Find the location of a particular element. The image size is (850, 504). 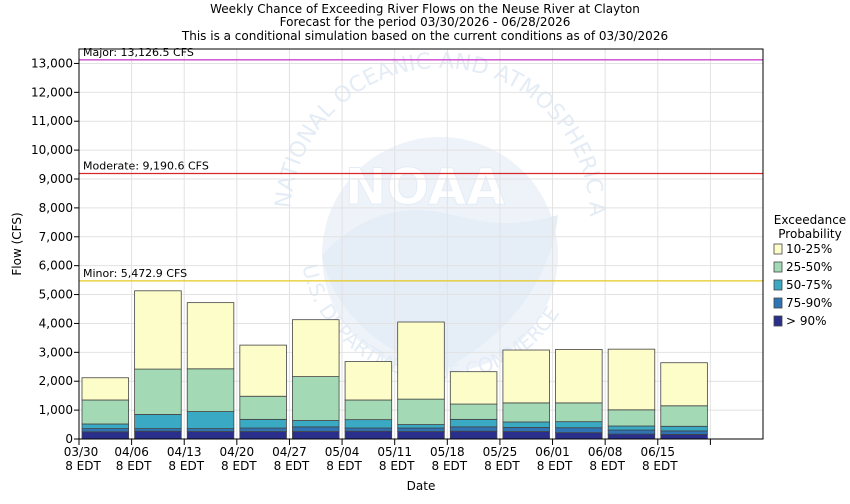

noaa-logo-bird-shape is located at coordinates (440, 290).